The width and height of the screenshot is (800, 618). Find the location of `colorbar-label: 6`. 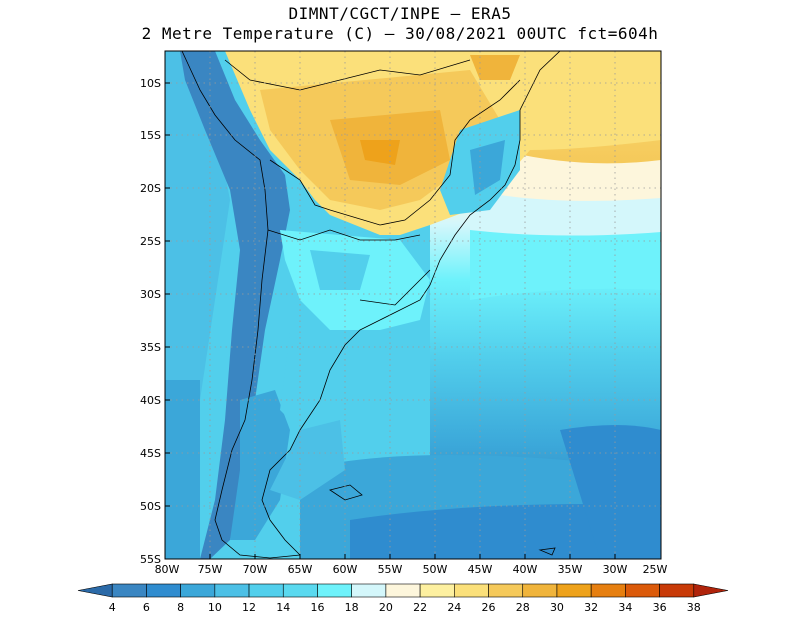

colorbar-label: 6 is located at coordinates (146, 607).